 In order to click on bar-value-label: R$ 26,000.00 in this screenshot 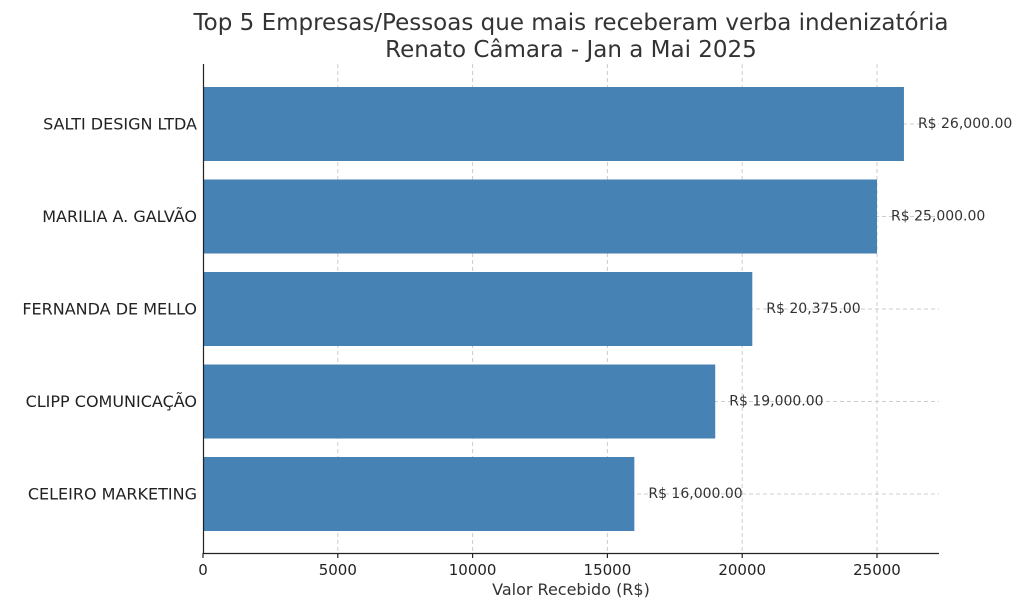, I will do `click(965, 124)`.